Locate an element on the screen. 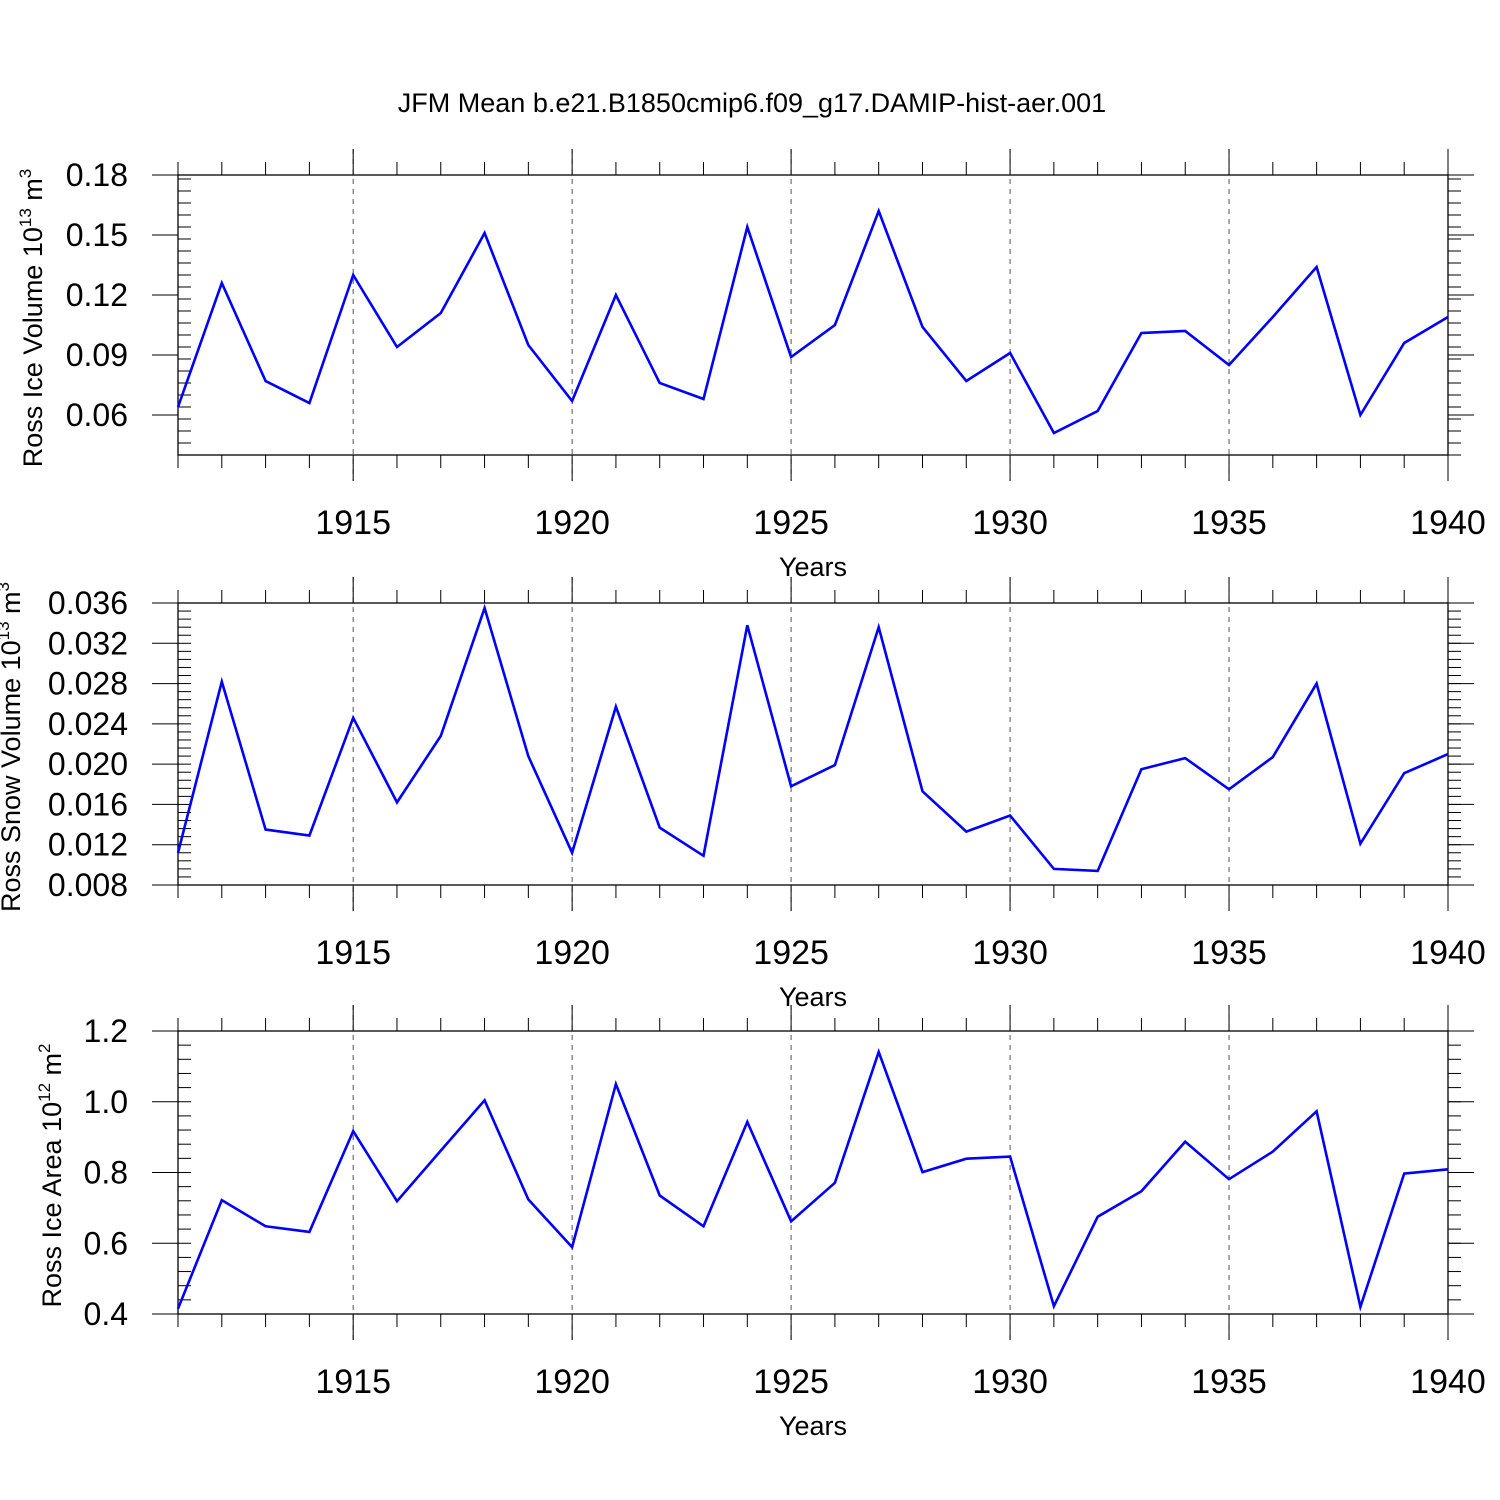 The height and width of the screenshot is (1500, 1500). panel-1-x-tick-label: 1925 is located at coordinates (791, 523).